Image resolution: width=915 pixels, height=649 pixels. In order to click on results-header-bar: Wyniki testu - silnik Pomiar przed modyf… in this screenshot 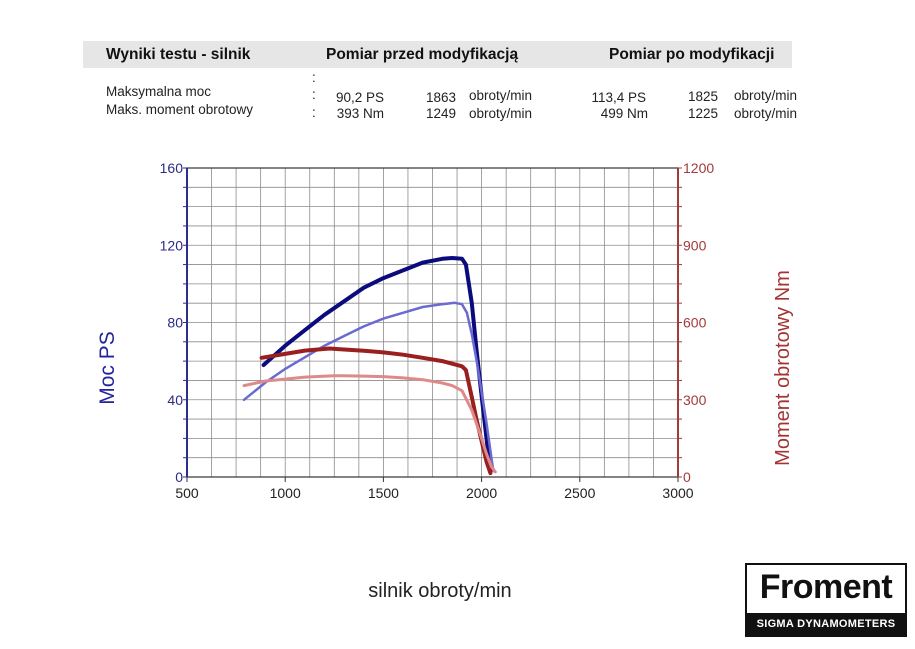, I will do `click(437, 54)`.